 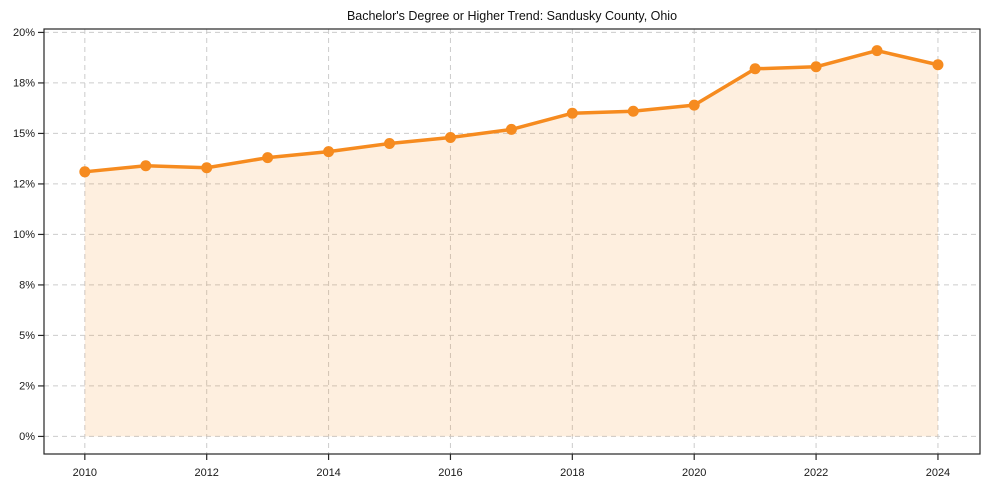 I want to click on y-tick-label: 10%, so click(x=24, y=235).